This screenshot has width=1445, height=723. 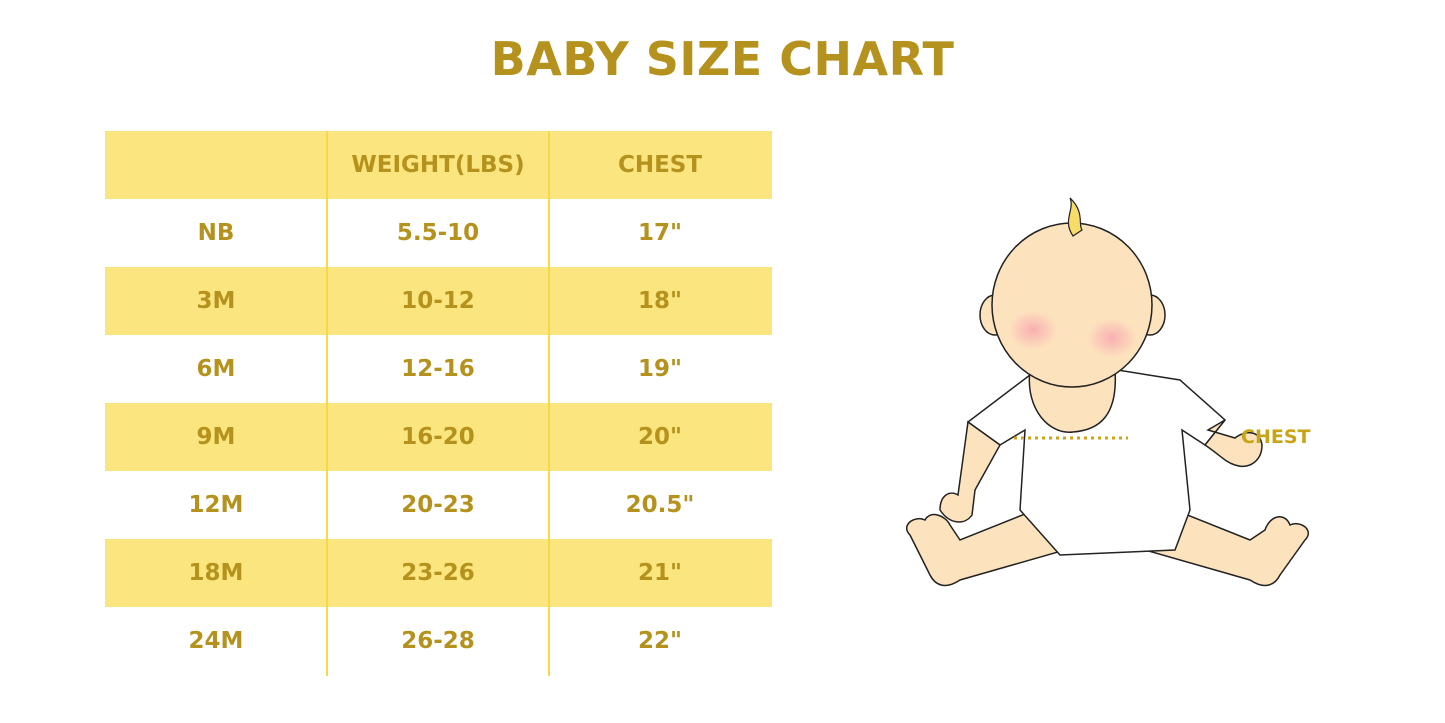 I want to click on table-row: 9M 16-20 20", so click(x=438, y=437).